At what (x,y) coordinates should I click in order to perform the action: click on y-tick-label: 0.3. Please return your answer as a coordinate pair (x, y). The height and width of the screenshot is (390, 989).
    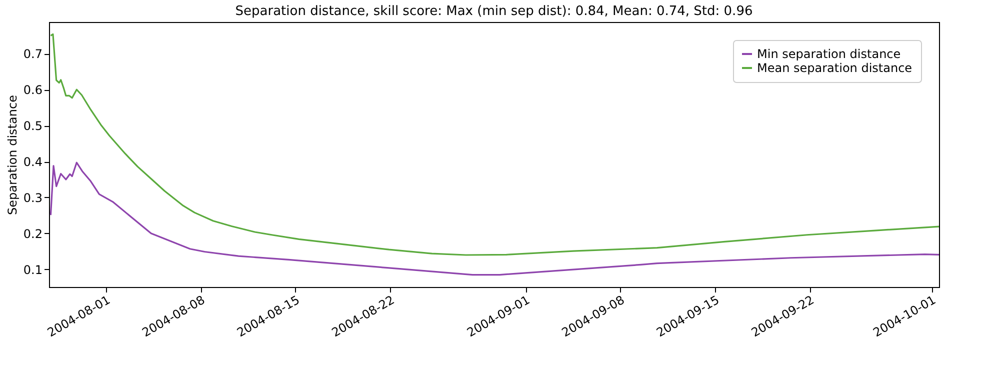
    Looking at the image, I should click on (32, 197).